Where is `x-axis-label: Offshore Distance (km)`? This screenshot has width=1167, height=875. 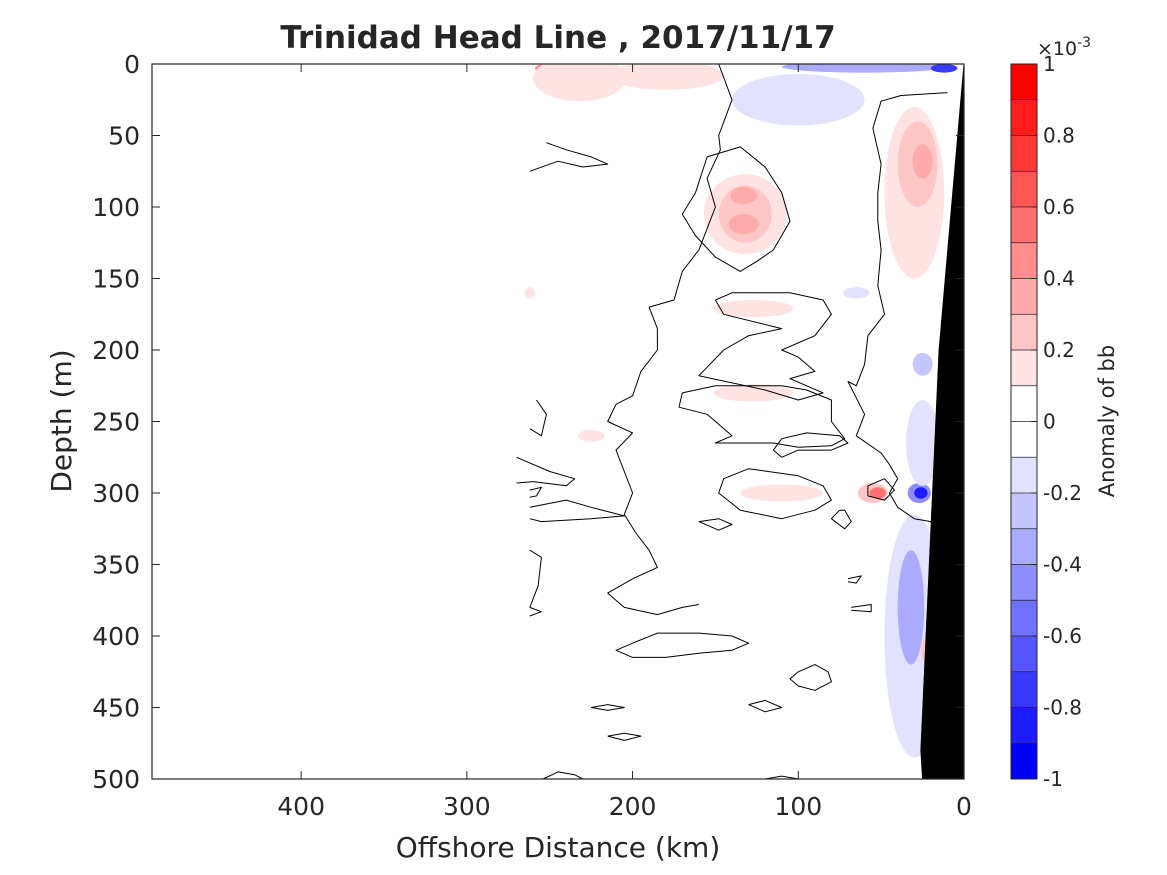
x-axis-label: Offshore Distance (km) is located at coordinates (558, 847).